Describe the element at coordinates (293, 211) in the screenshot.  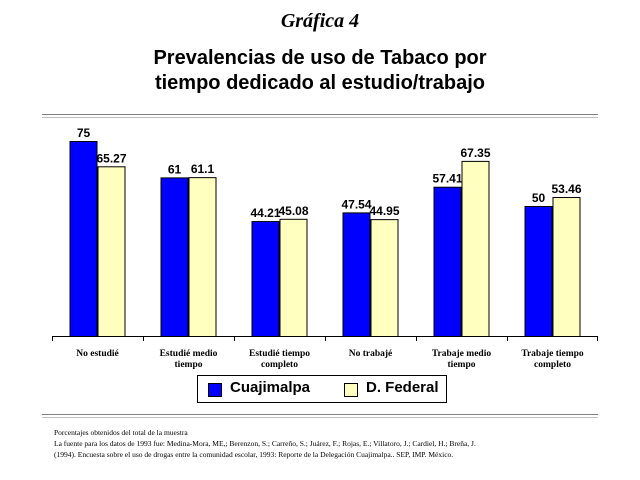
I see `bar-value-label: 45.08` at that location.